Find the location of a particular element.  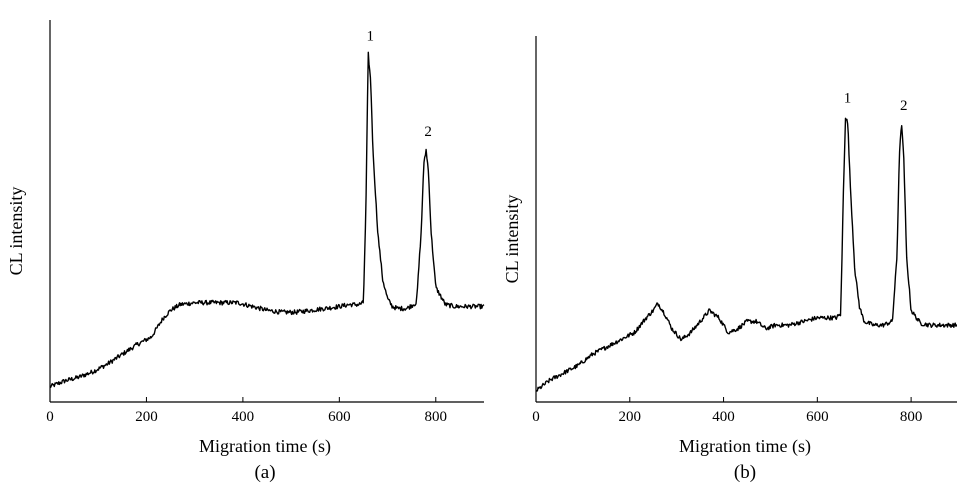

panel-label: (b) is located at coordinates (745, 472).